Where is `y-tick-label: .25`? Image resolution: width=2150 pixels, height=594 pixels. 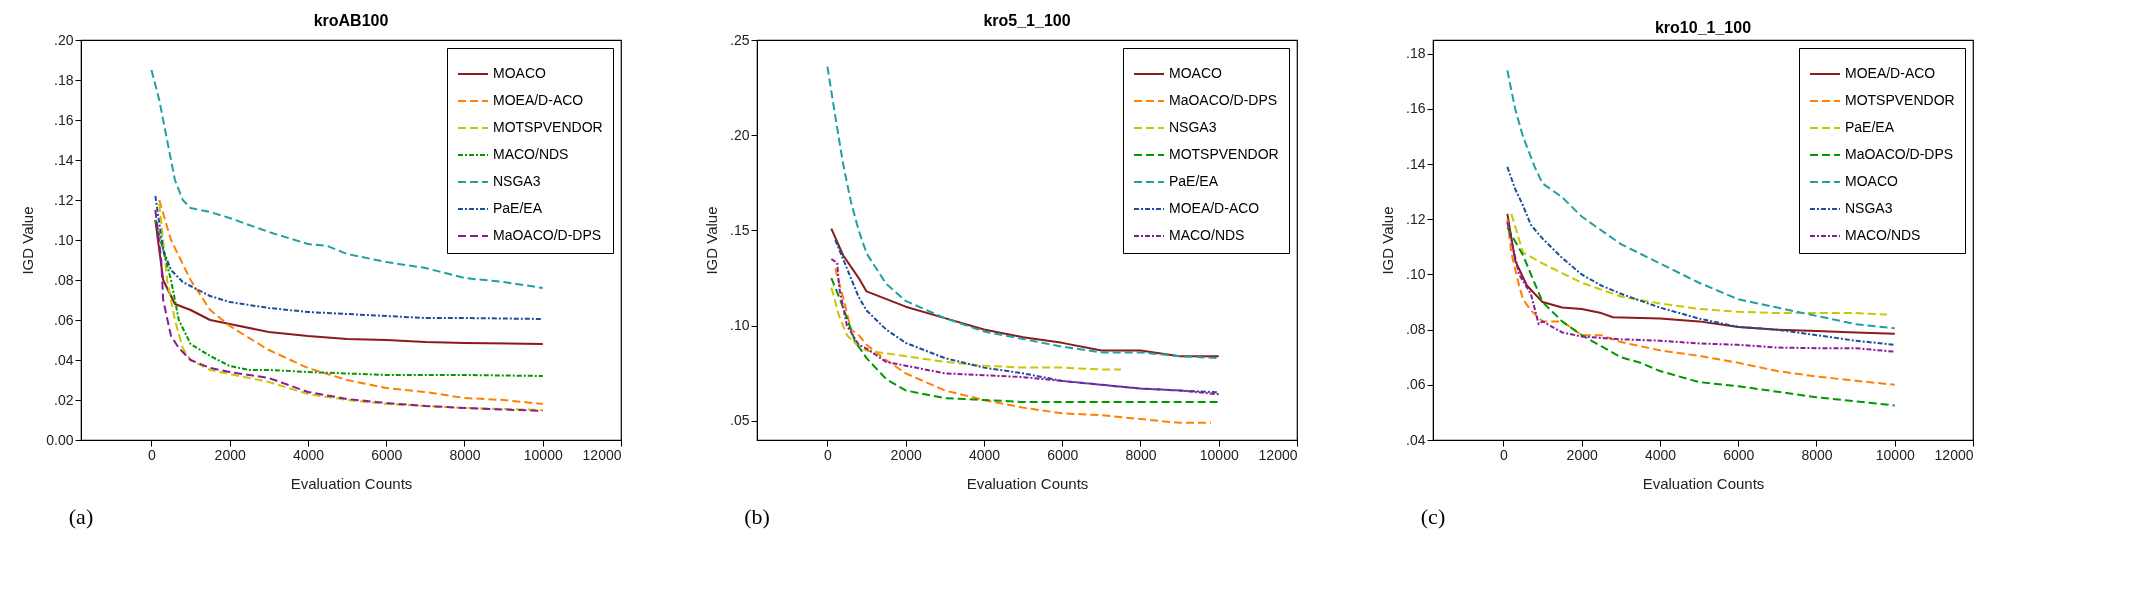 y-tick-label: .25 is located at coordinates (740, 39).